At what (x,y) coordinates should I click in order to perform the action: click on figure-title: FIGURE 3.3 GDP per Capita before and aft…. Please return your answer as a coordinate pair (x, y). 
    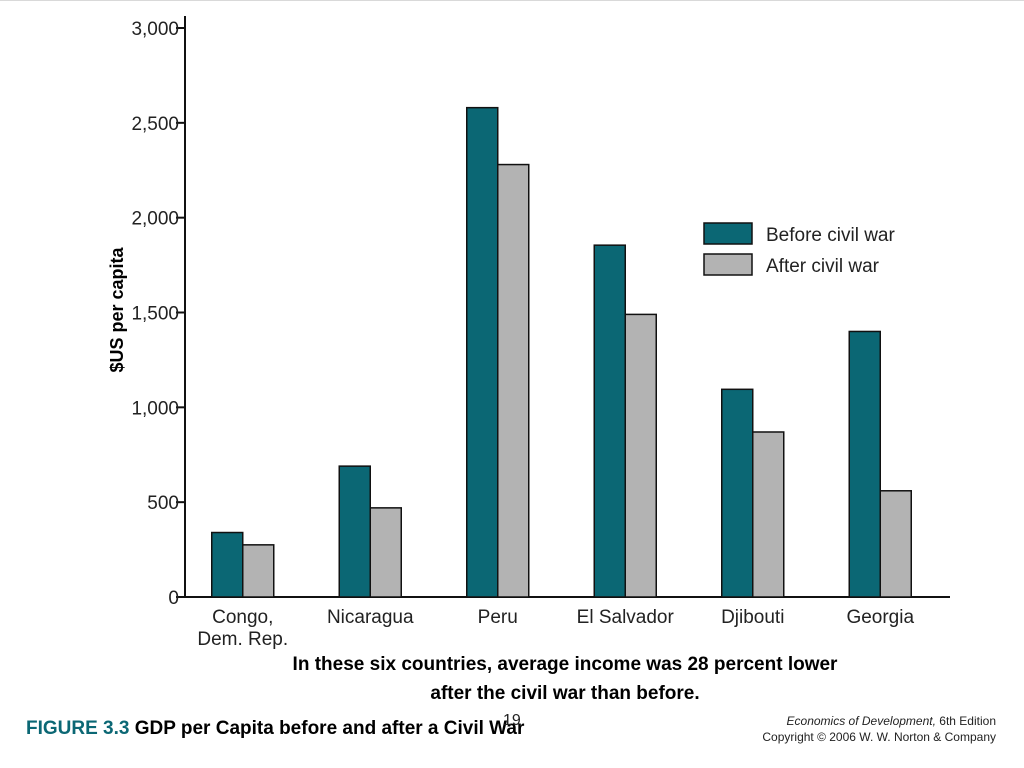
    Looking at the image, I should click on (275, 729).